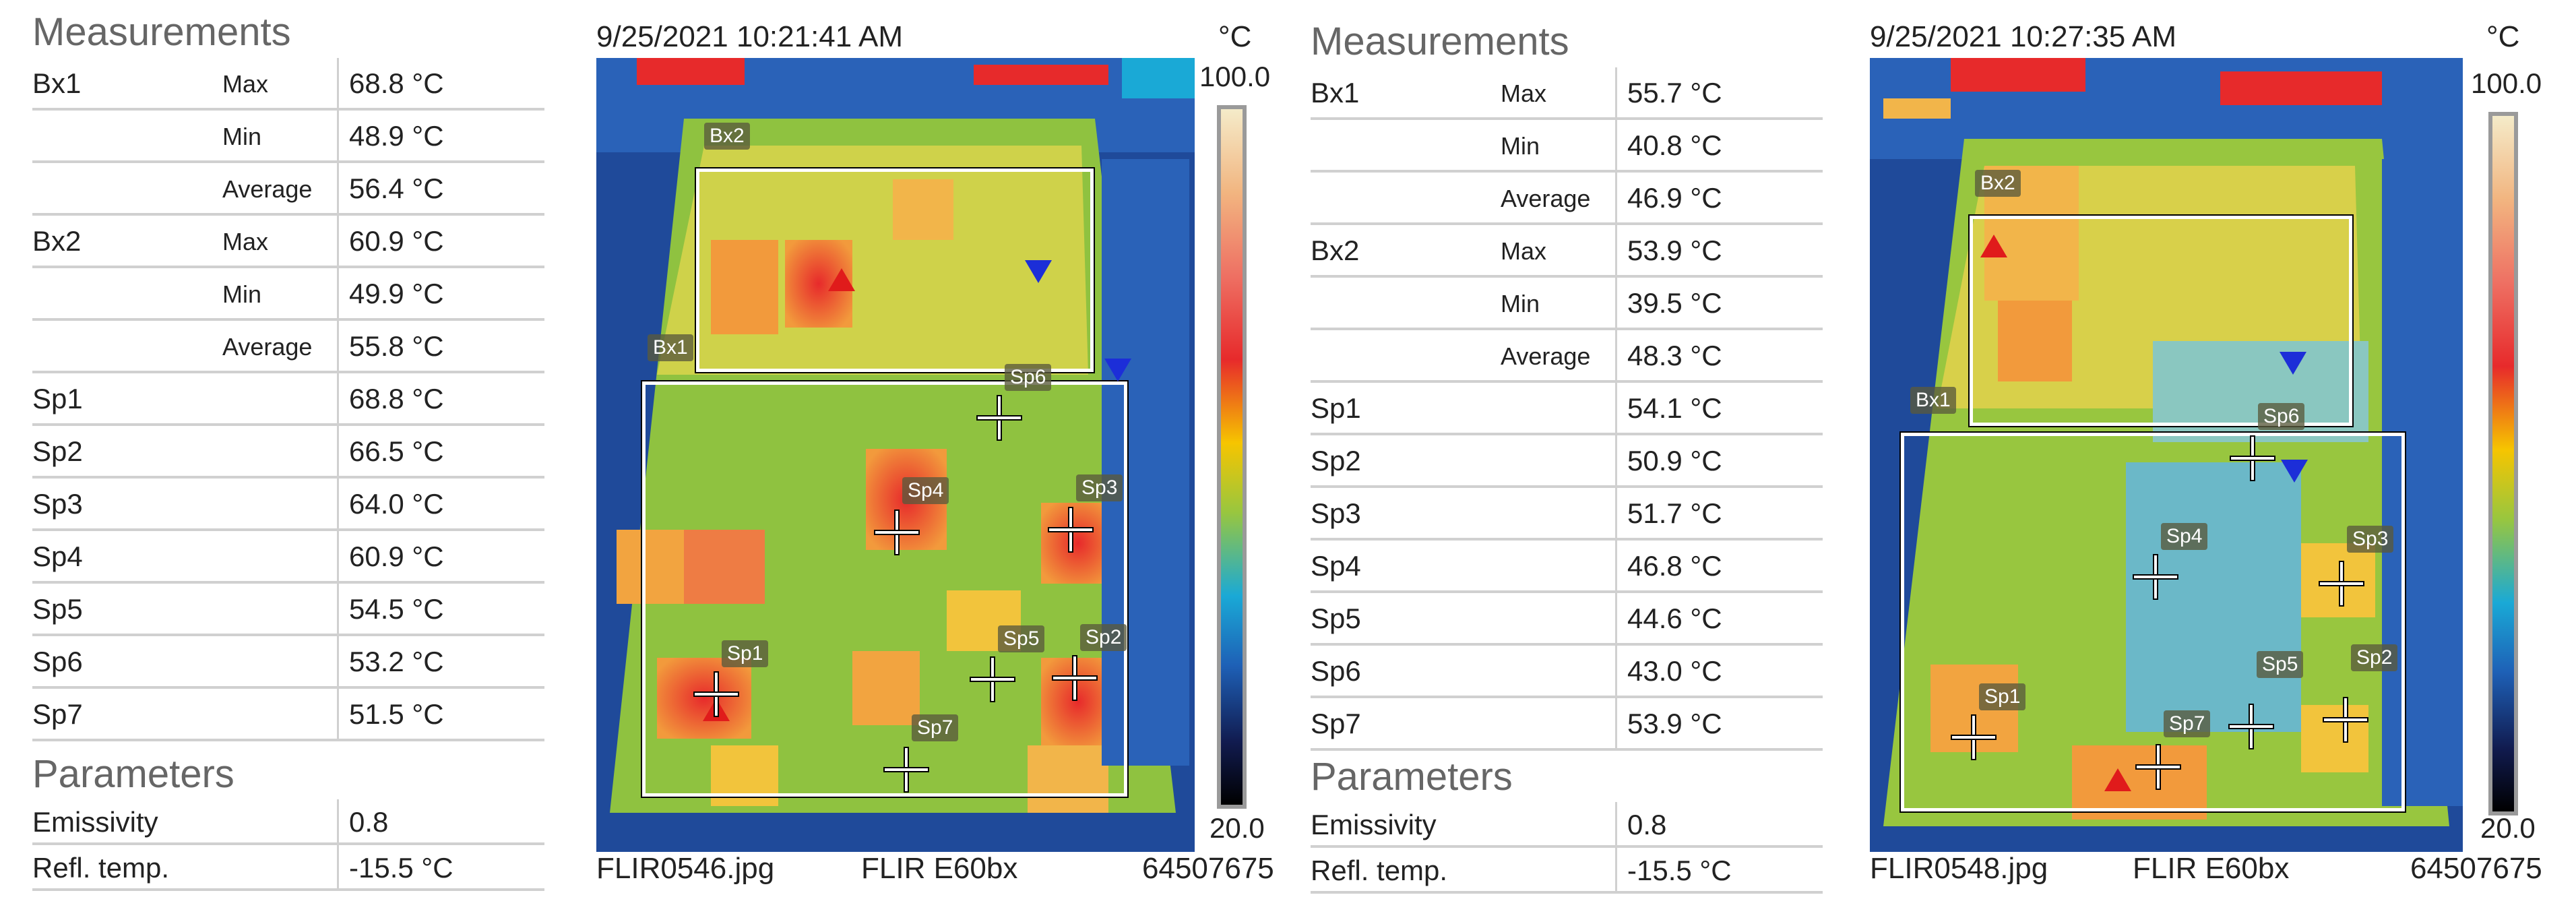 The height and width of the screenshot is (924, 2576). Describe the element at coordinates (1232, 457) in the screenshot. I see `temperature-colorbar` at that location.